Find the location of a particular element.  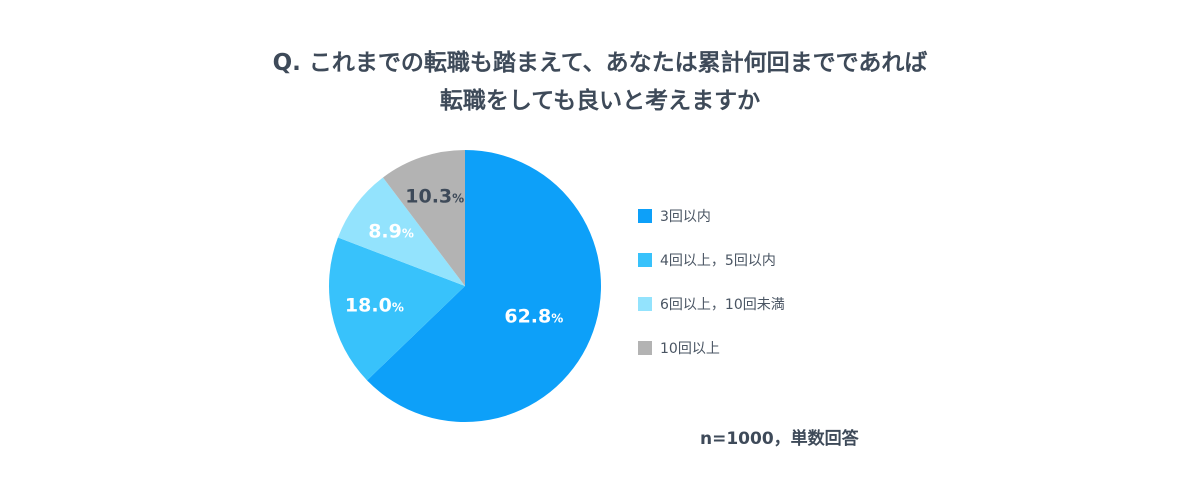

slice-label-1: 62.8% is located at coordinates (533, 316).